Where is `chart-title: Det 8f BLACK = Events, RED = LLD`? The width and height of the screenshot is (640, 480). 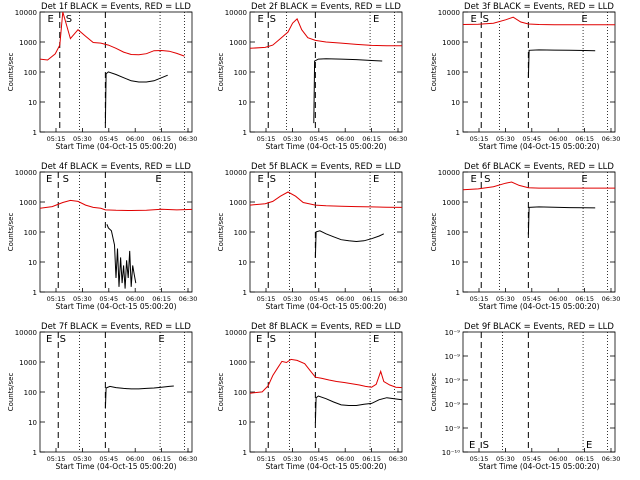
chart-title: Det 8f BLACK = Events, RED = LLD is located at coordinates (326, 327).